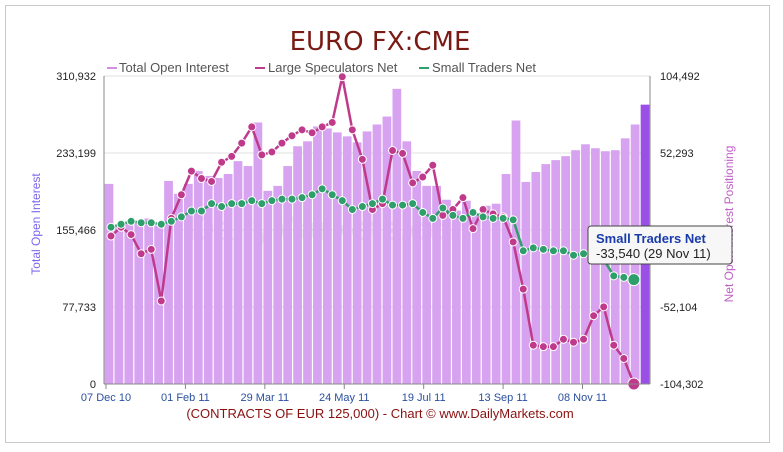  I want to click on legend-item-total-open-interest: Total Open Interest, so click(168, 67).